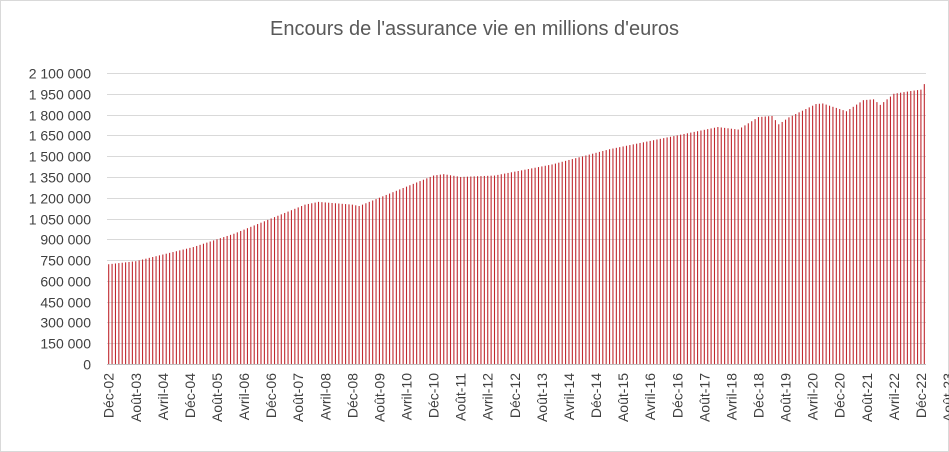  Describe the element at coordinates (677, 395) in the screenshot. I see `x-tick-label: Déc-16` at that location.